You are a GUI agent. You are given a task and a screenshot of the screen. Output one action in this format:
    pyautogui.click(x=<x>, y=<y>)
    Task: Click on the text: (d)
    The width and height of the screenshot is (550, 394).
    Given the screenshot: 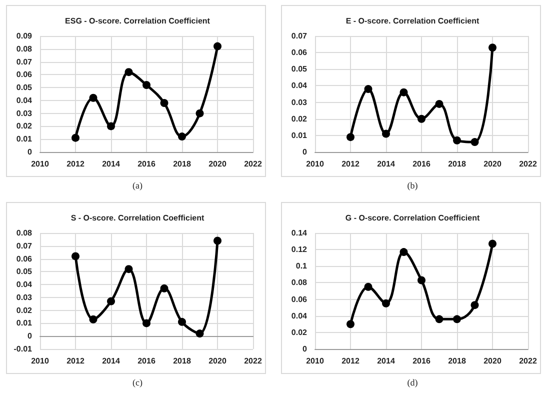 What is the action you would take?
    pyautogui.click(x=412, y=383)
    